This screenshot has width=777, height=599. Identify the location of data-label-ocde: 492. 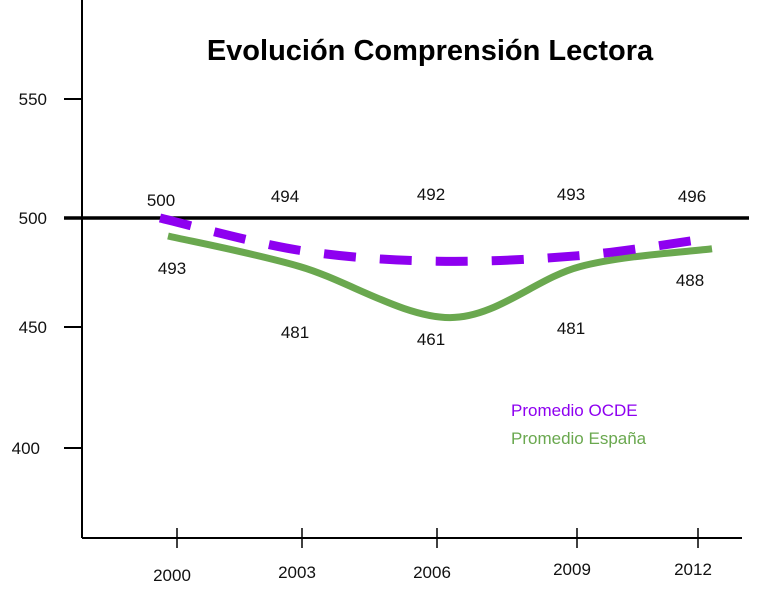
(431, 194).